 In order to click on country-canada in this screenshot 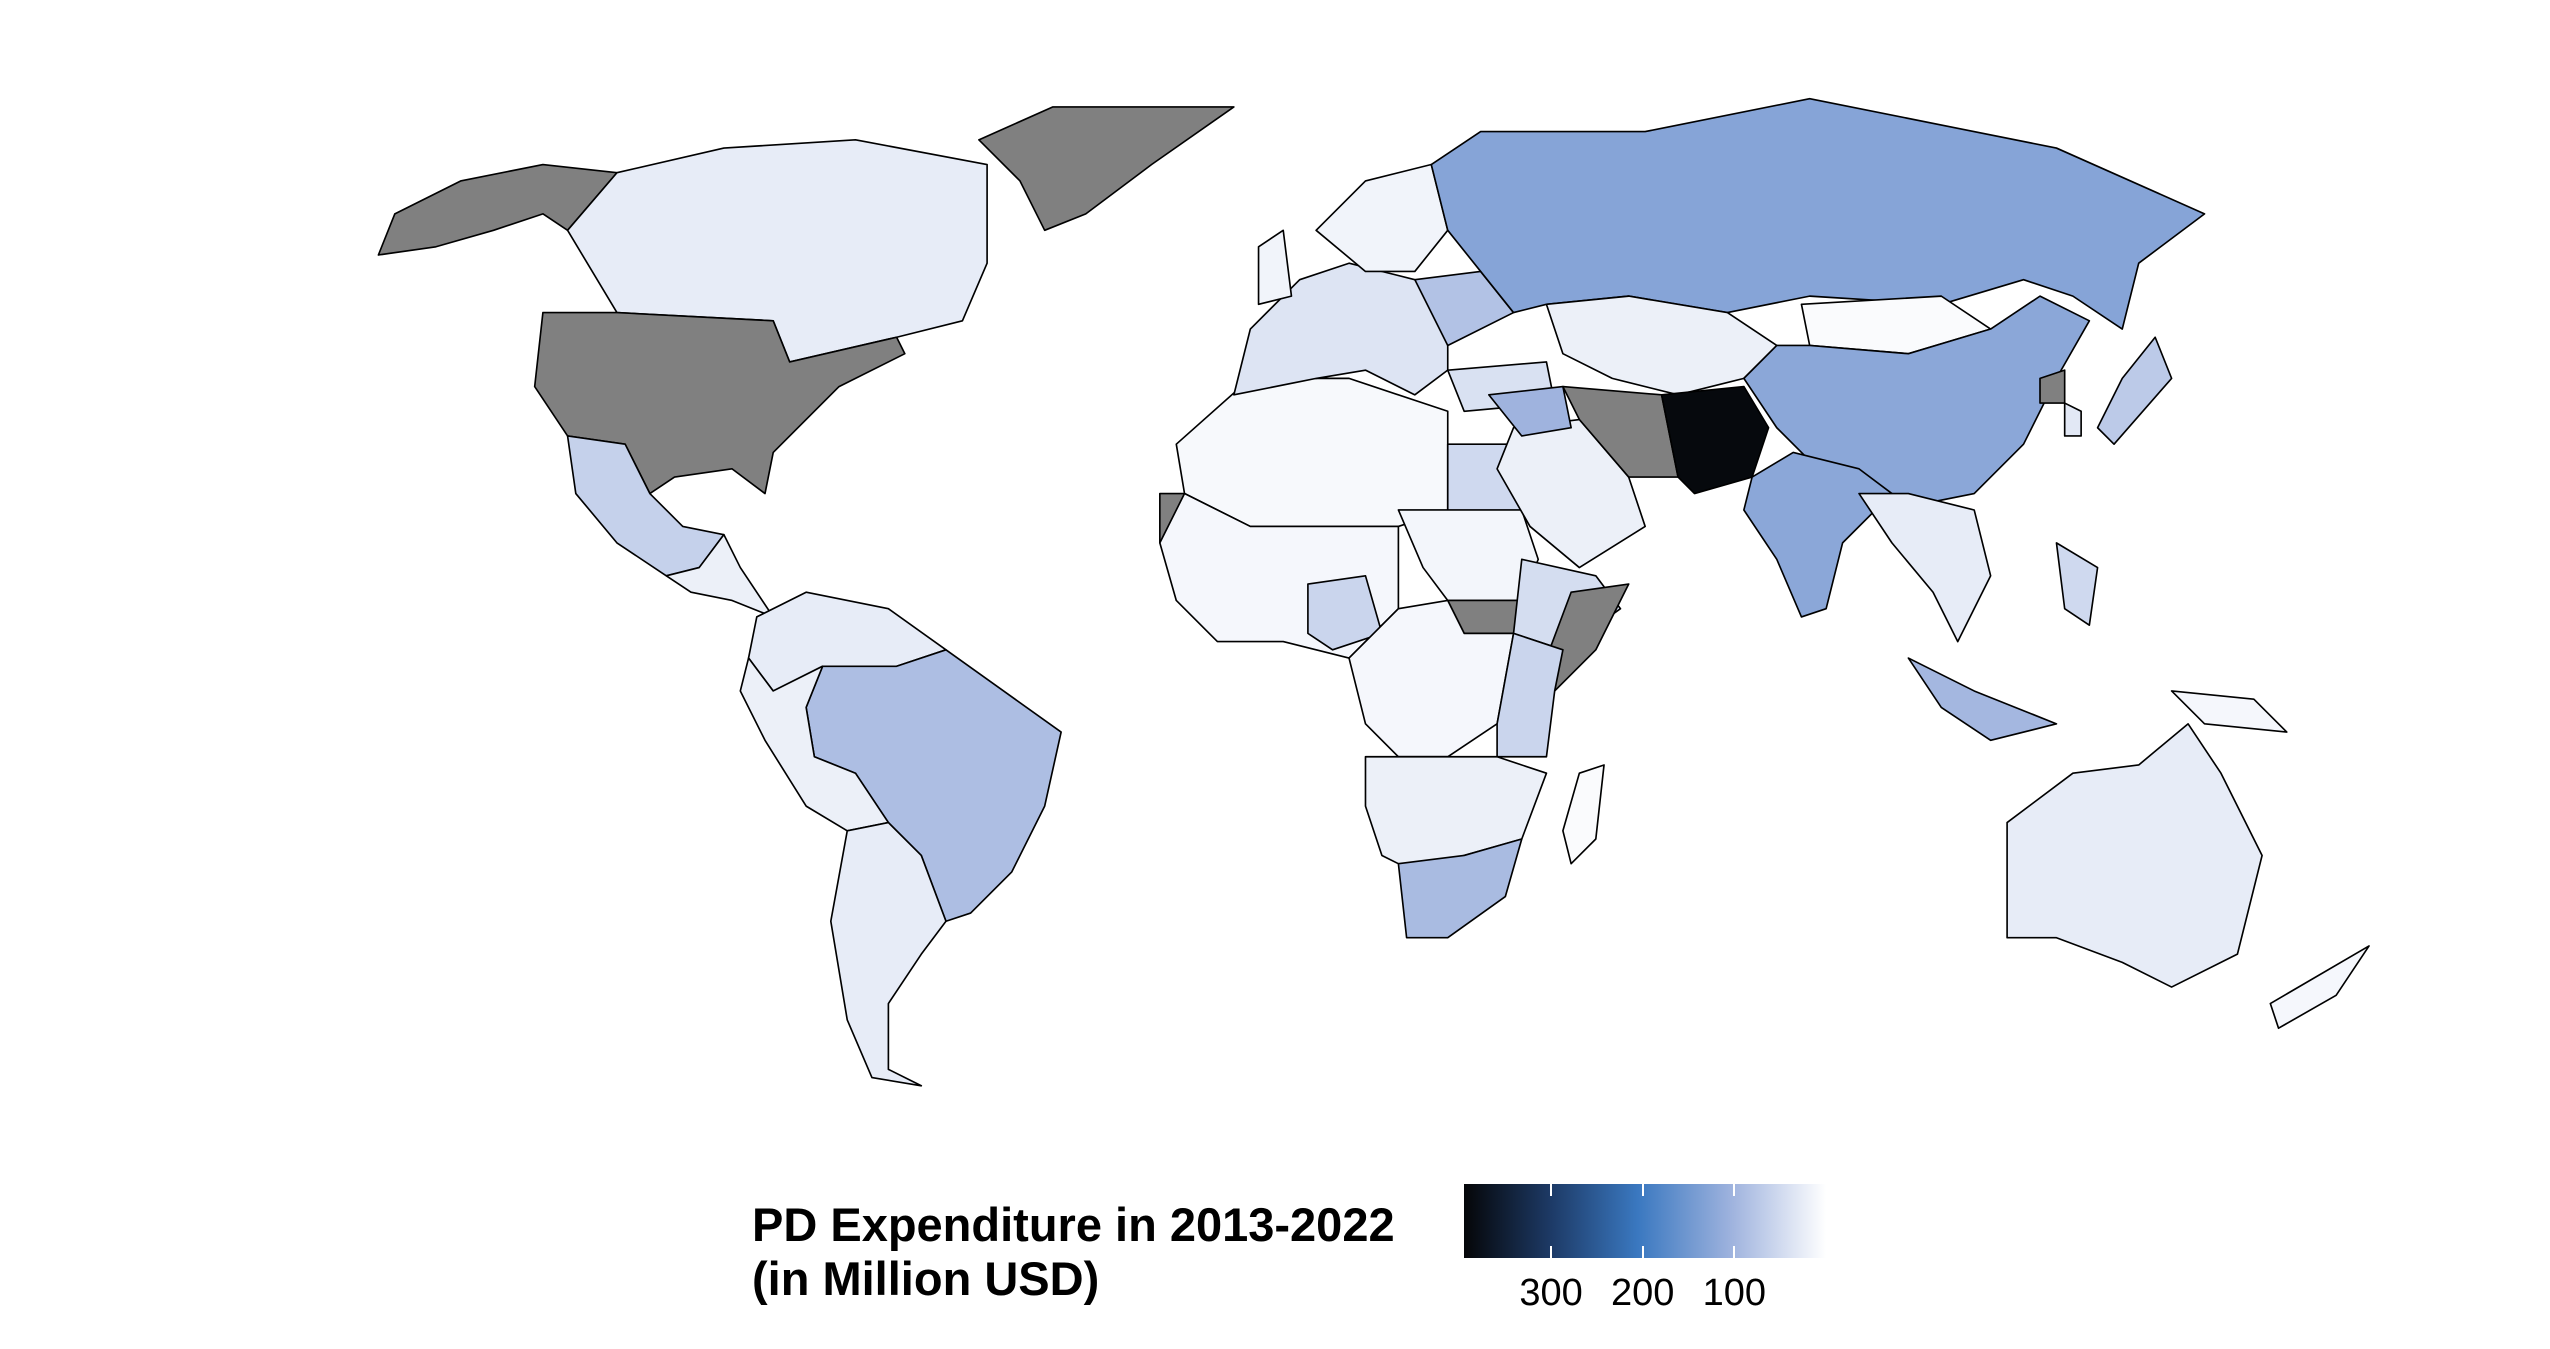, I will do `click(777, 251)`.